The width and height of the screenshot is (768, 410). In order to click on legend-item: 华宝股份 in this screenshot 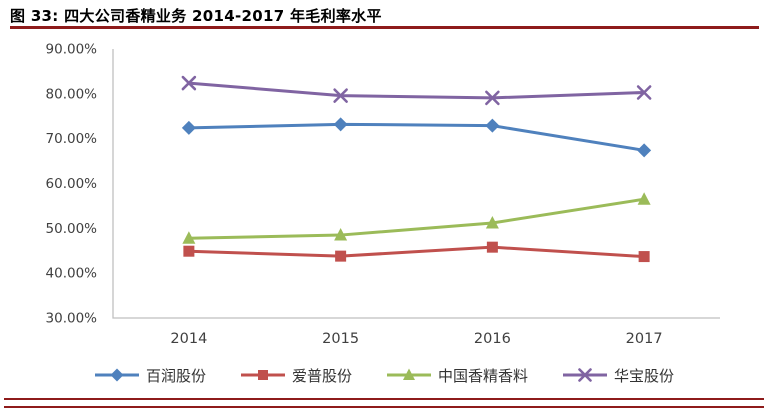, I will do `click(618, 375)`.